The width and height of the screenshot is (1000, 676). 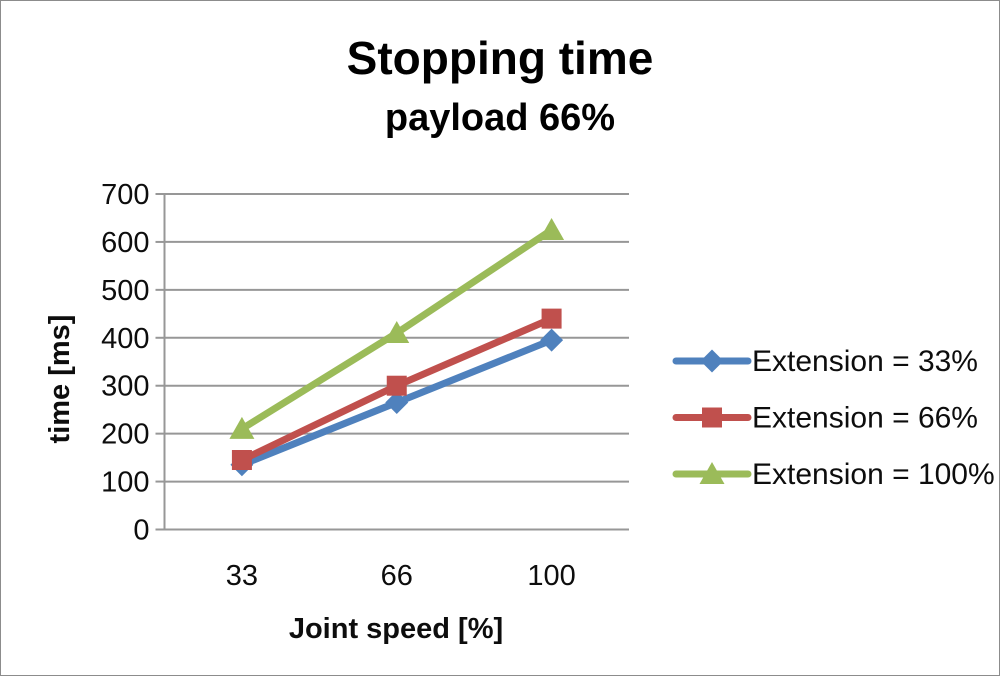 What do you see at coordinates (500, 118) in the screenshot?
I see `chart-subtitle: payload 66%` at bounding box center [500, 118].